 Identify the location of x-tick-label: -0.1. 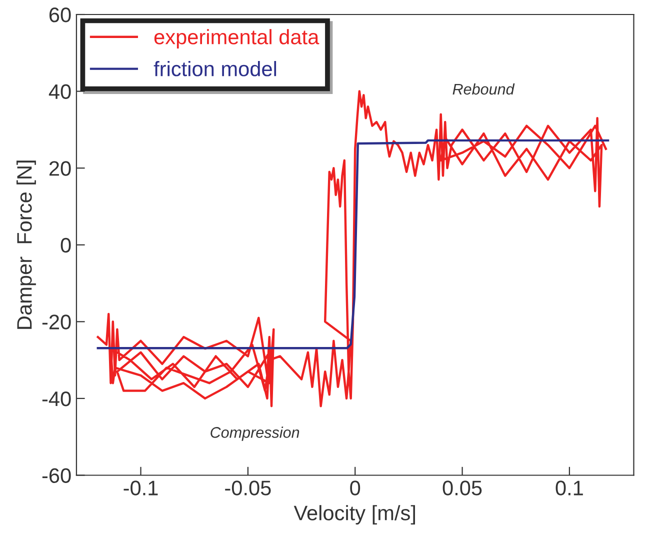
(141, 488).